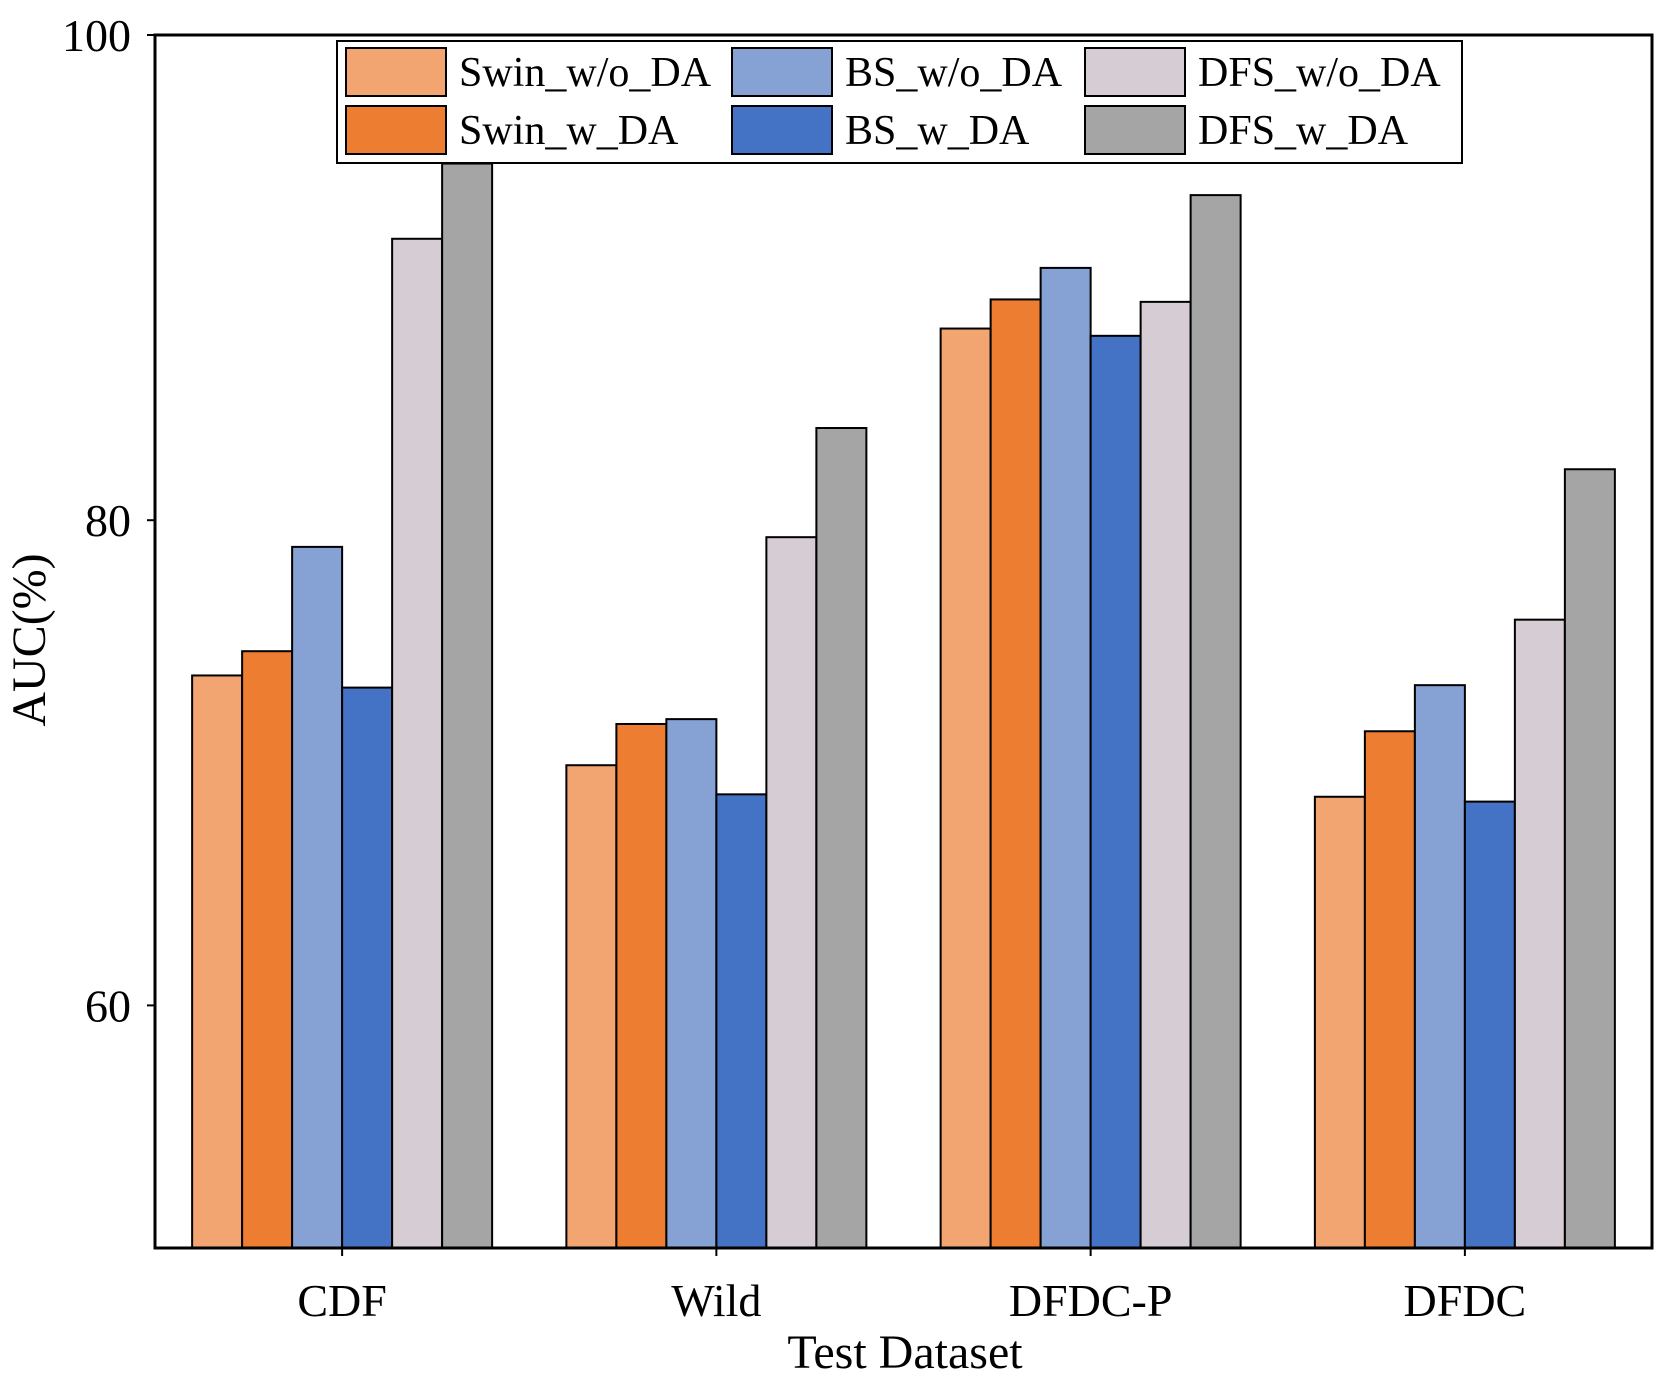 The width and height of the screenshot is (1661, 1385). What do you see at coordinates (1303, 131) in the screenshot?
I see `legend-label: DFS_w_DA` at bounding box center [1303, 131].